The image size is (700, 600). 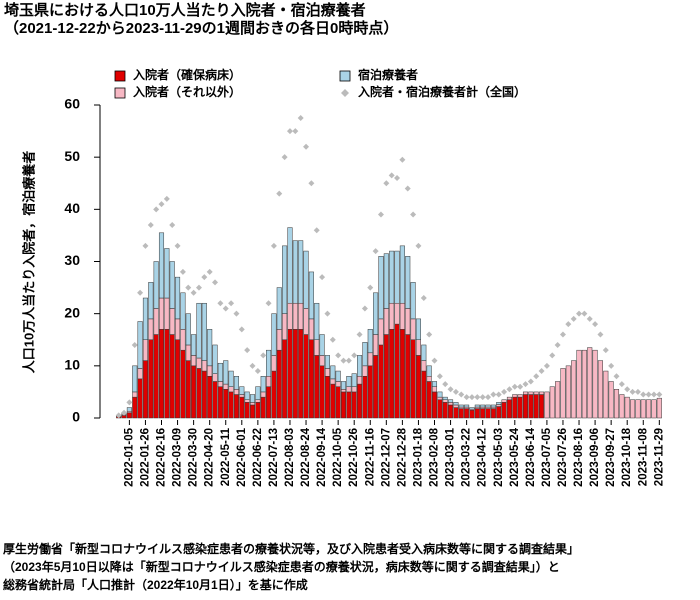 I want to click on x-tick-label: 2023-03-01, so click(x=451, y=456).